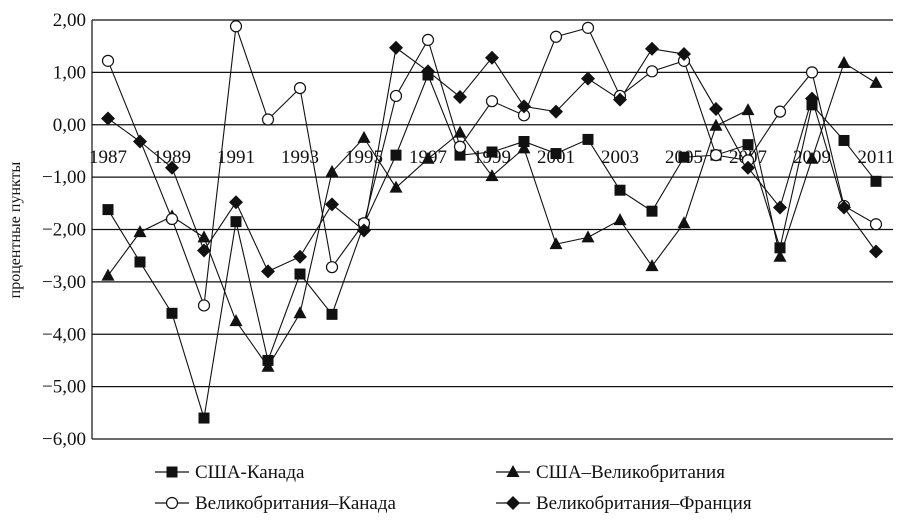 This screenshot has height=522, width=905. Describe the element at coordinates (172, 503) in the screenshot. I see `legend-circle-marker` at that location.